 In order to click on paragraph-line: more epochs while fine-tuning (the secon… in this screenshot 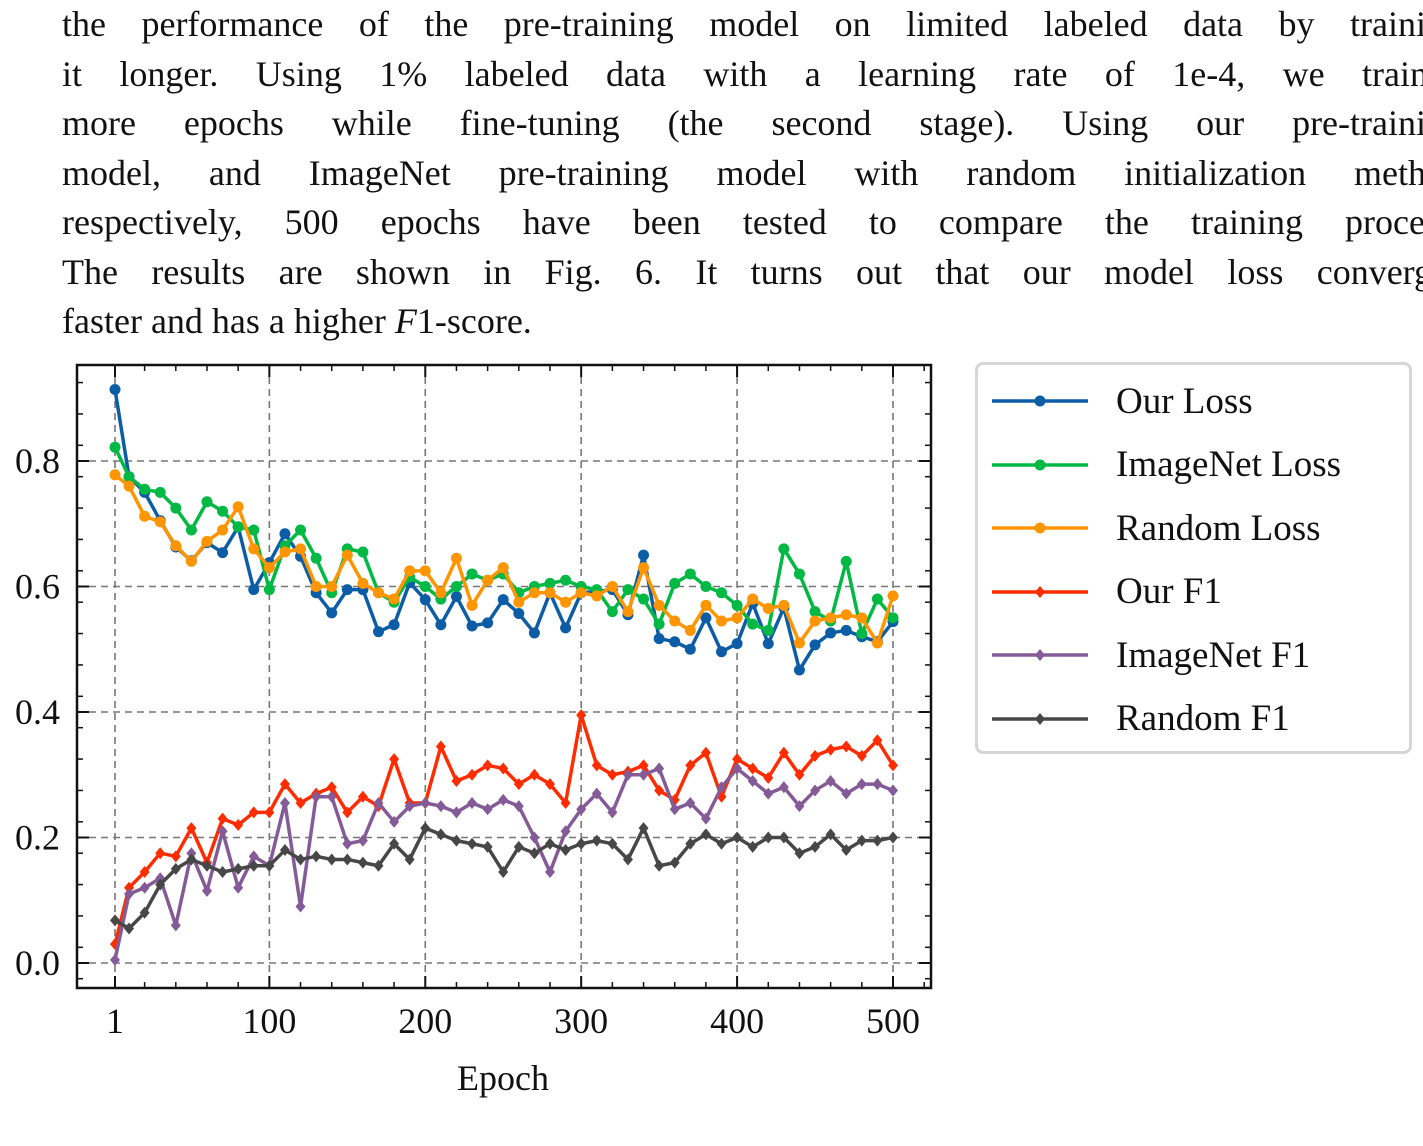, I will do `click(742, 123)`.